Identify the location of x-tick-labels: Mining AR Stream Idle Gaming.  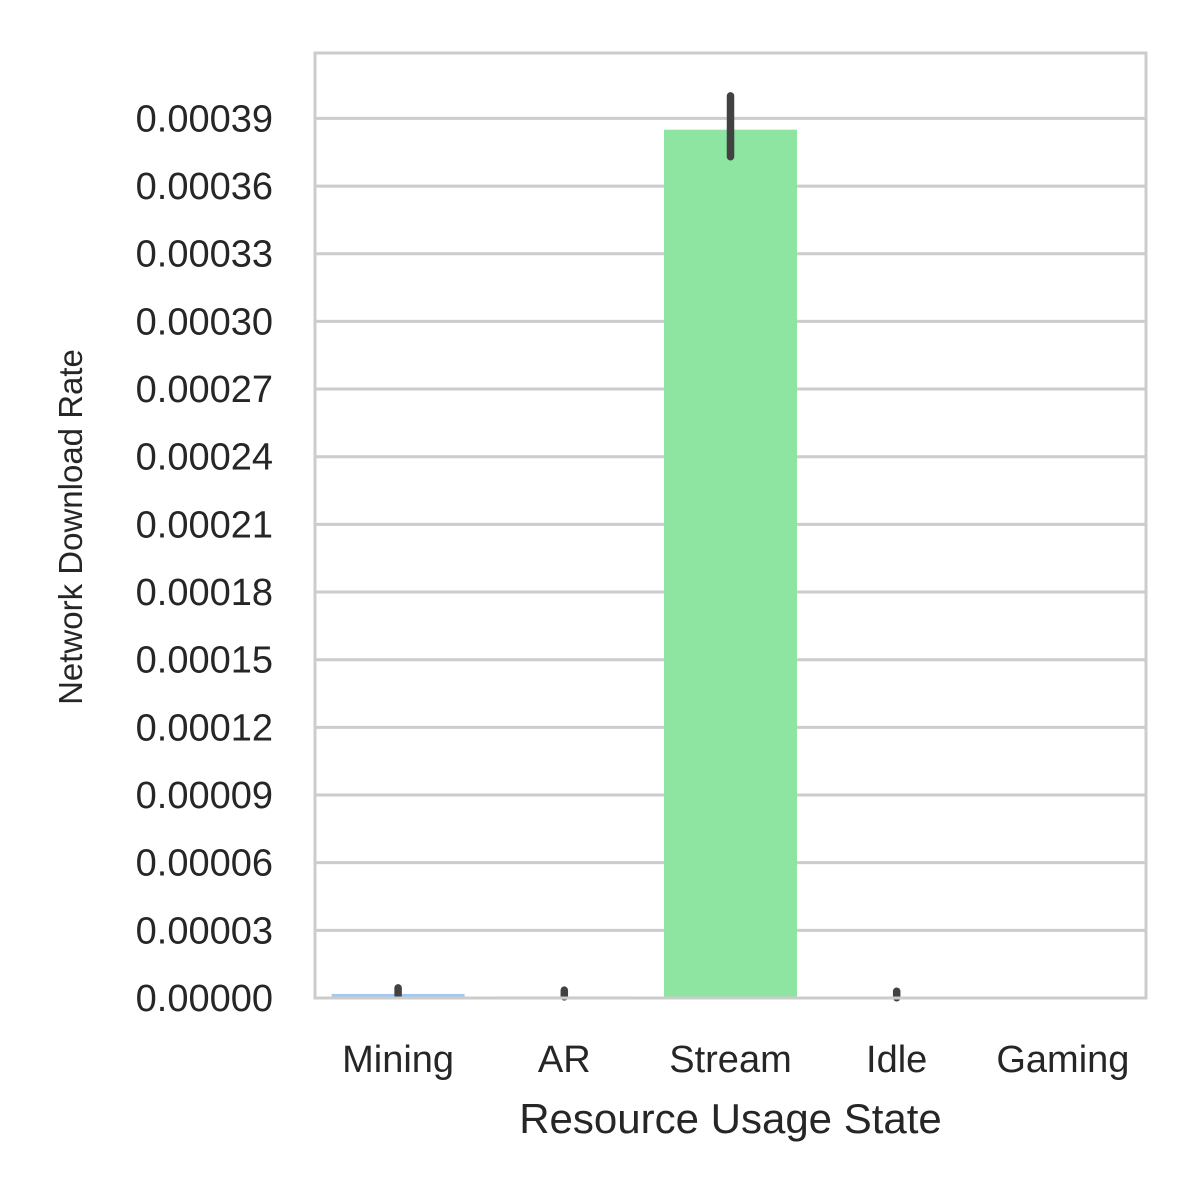
(735, 1060).